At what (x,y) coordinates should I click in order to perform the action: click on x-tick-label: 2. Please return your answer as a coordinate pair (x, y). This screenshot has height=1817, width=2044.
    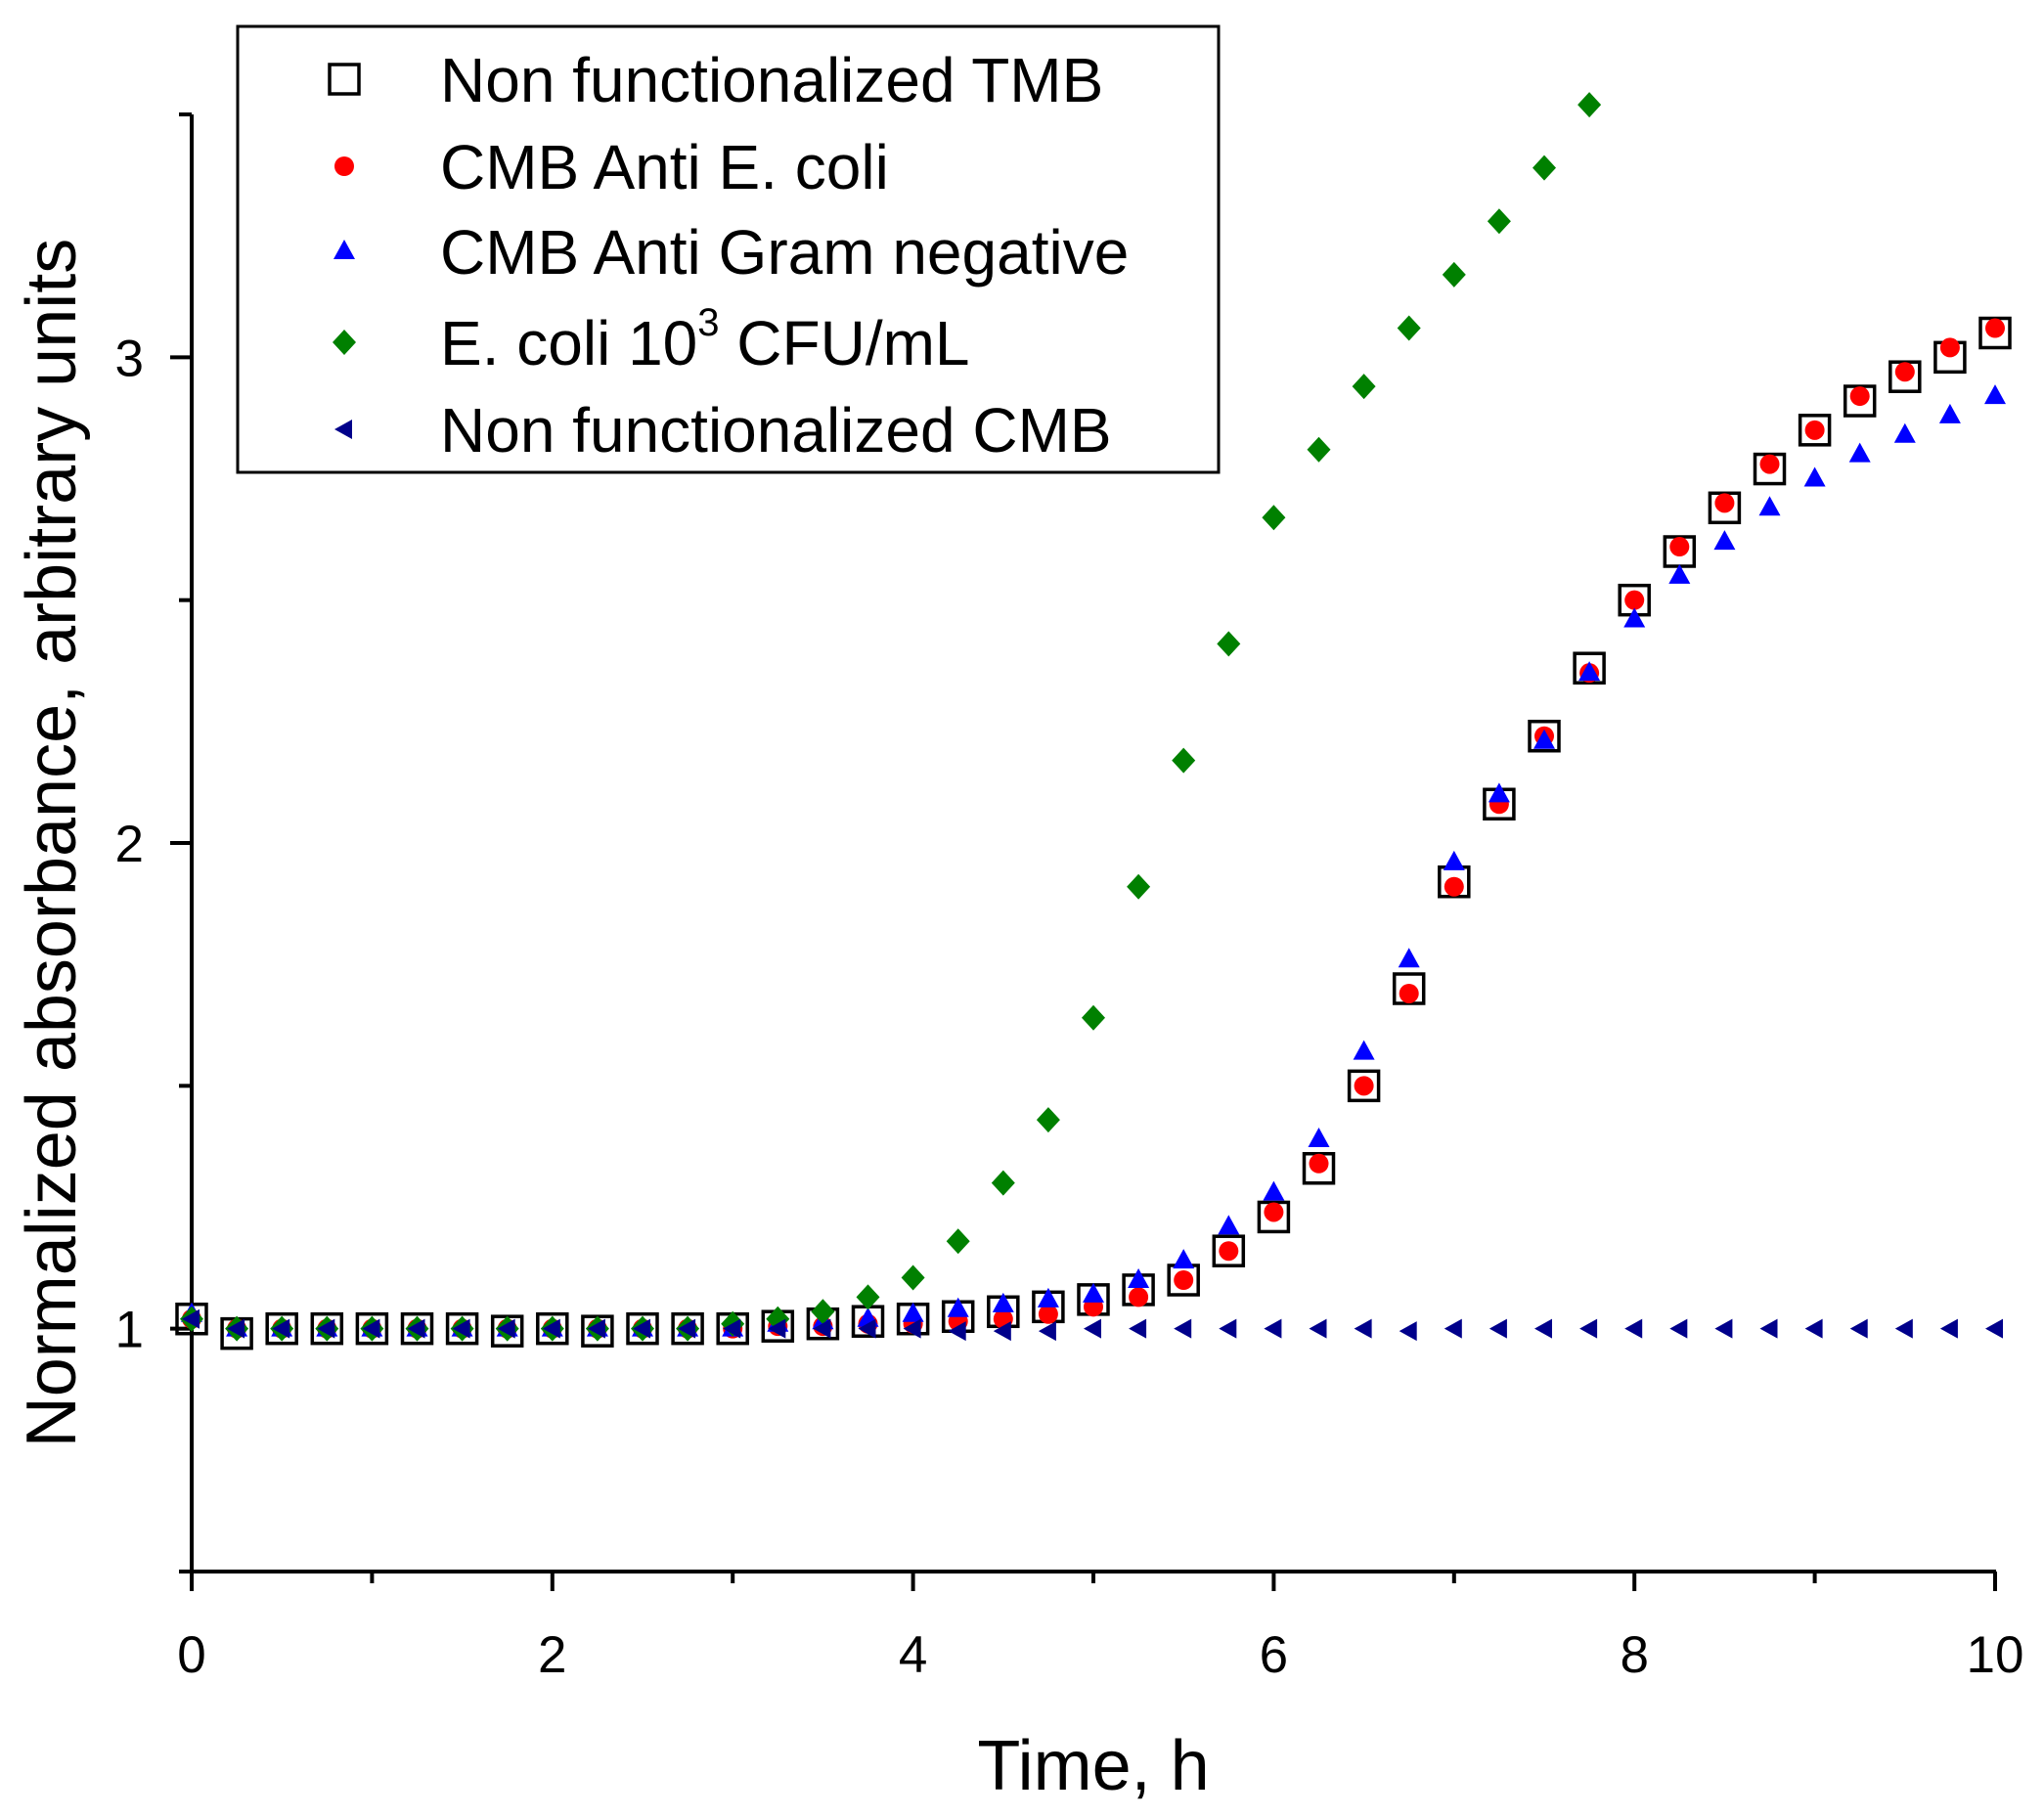
    Looking at the image, I should click on (552, 1655).